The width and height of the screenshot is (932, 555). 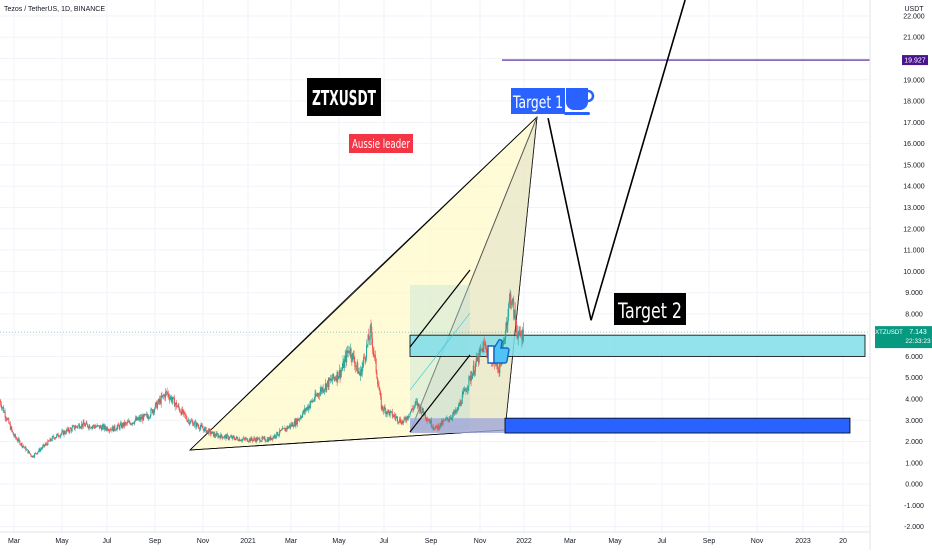 I want to click on channel-upper-line, so click(x=440, y=308).